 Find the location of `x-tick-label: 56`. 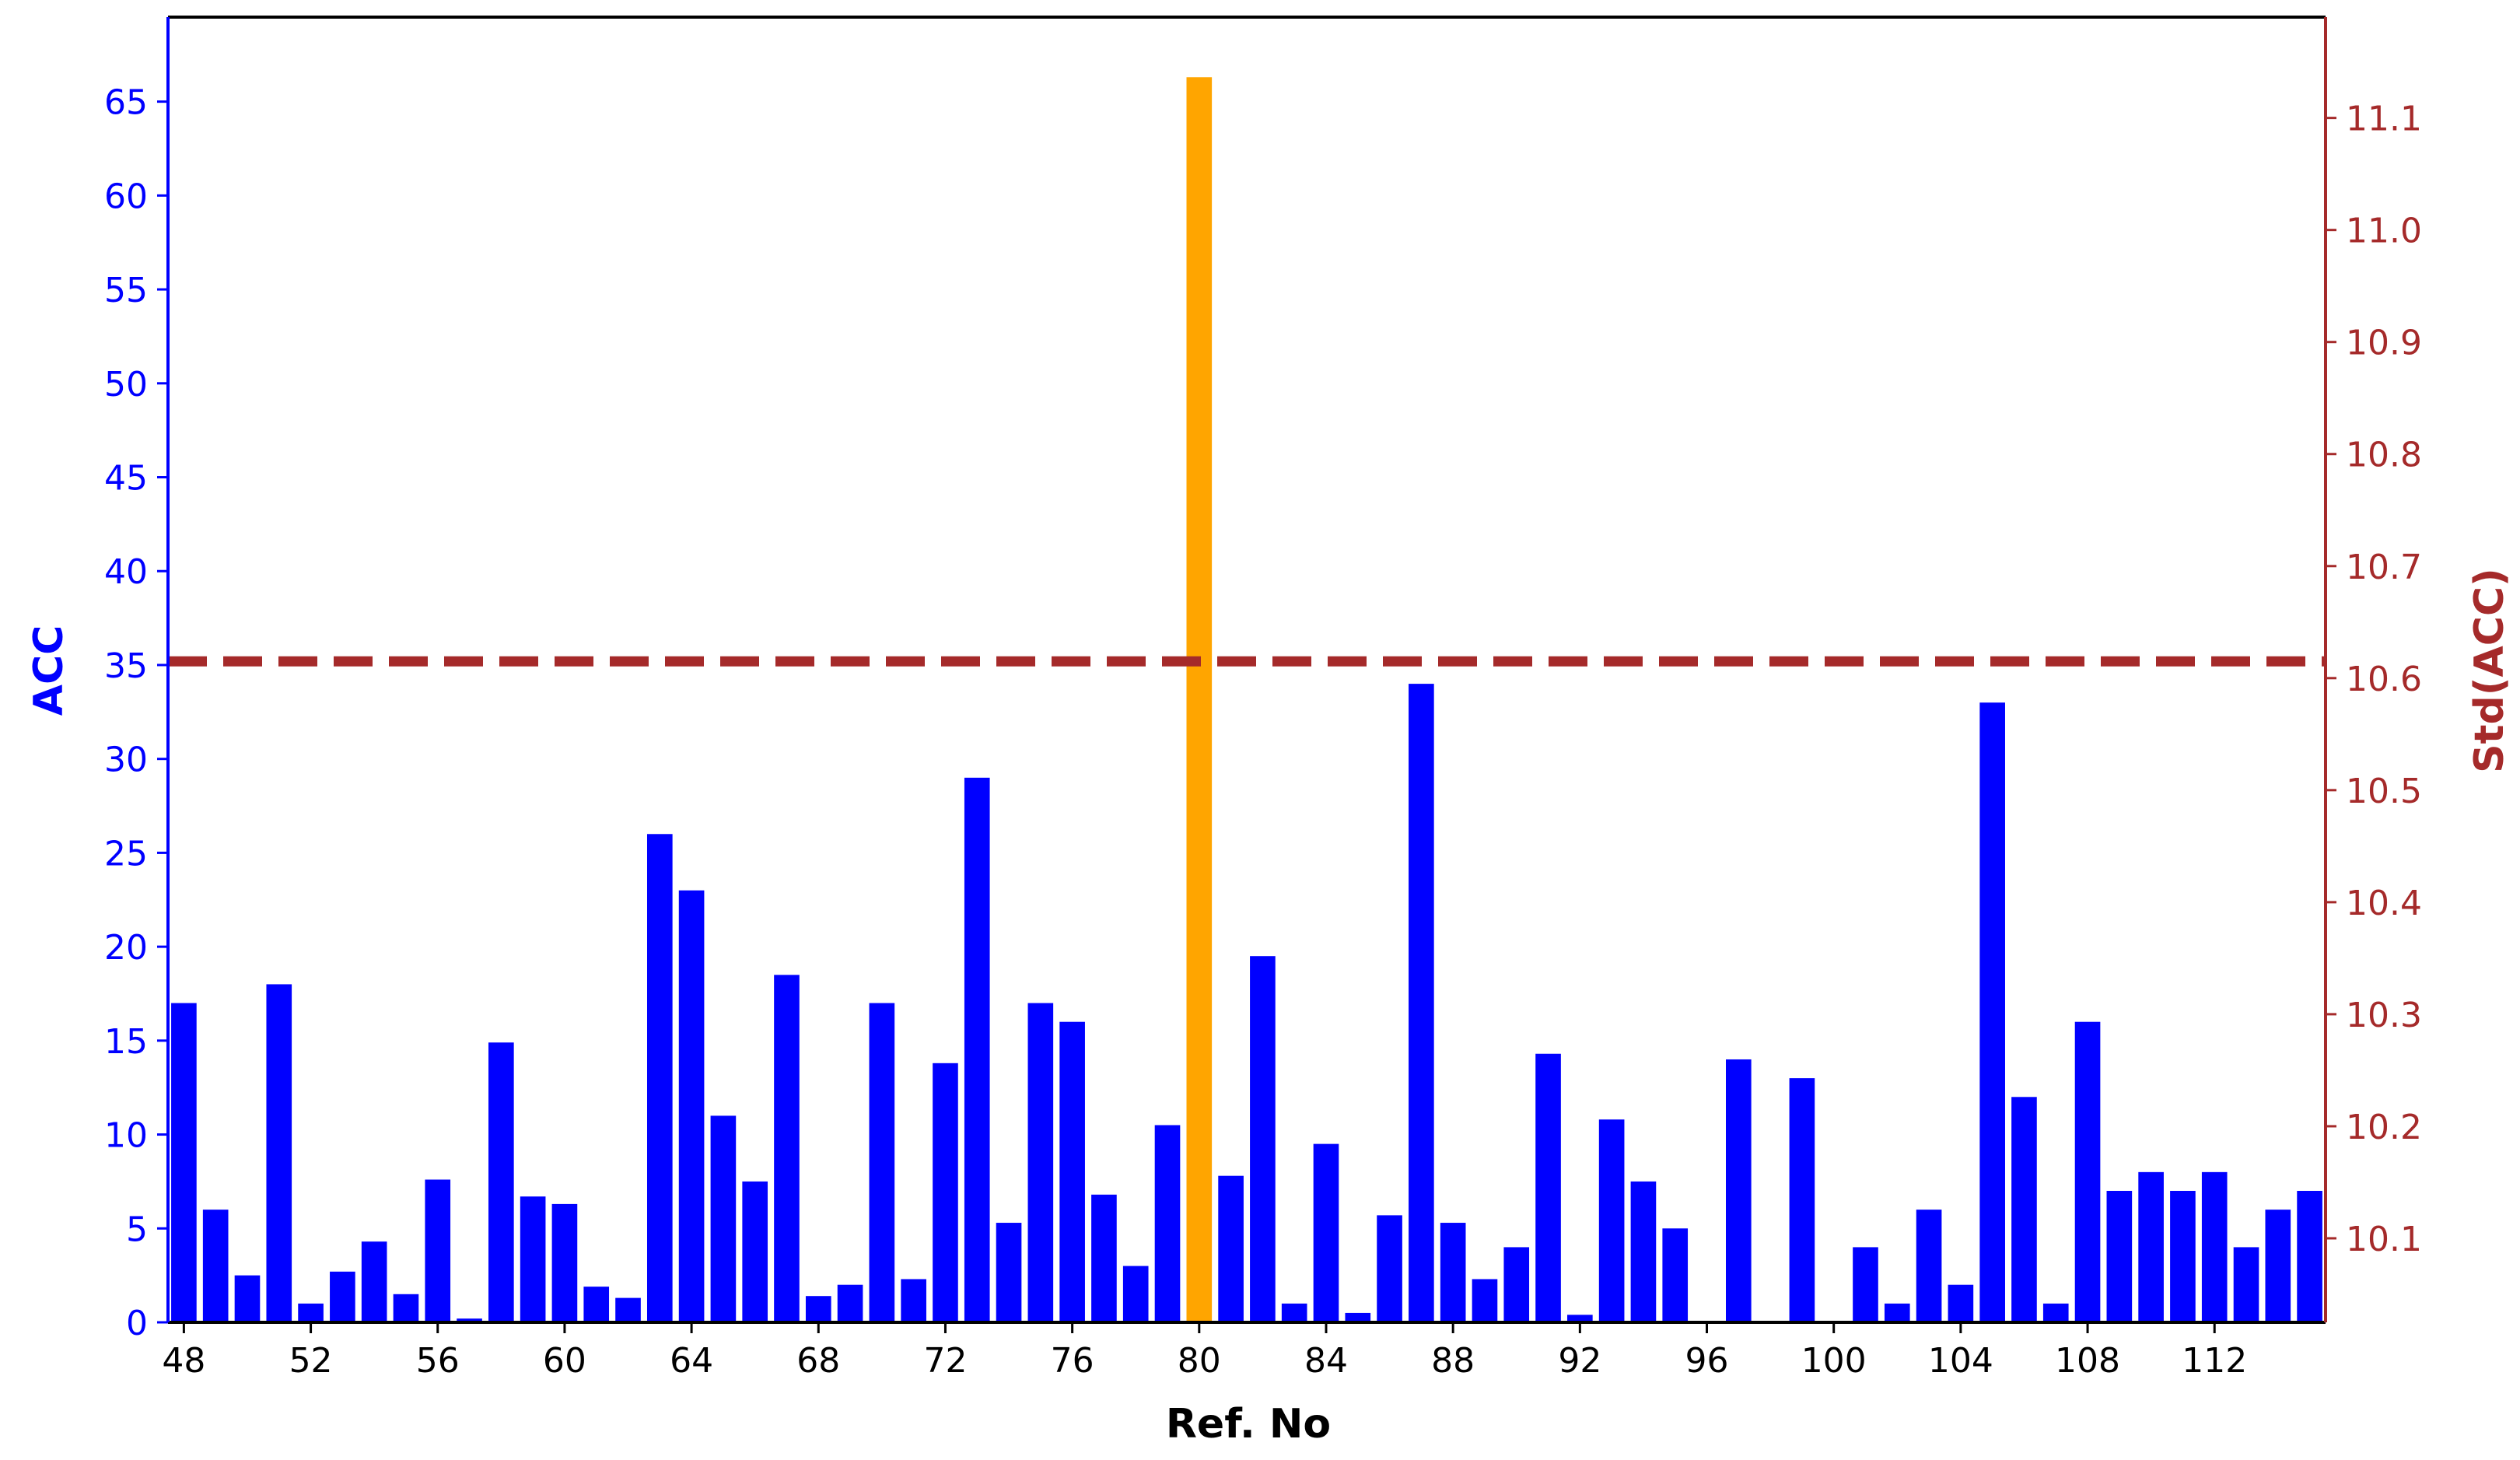

x-tick-label: 56 is located at coordinates (438, 1361).